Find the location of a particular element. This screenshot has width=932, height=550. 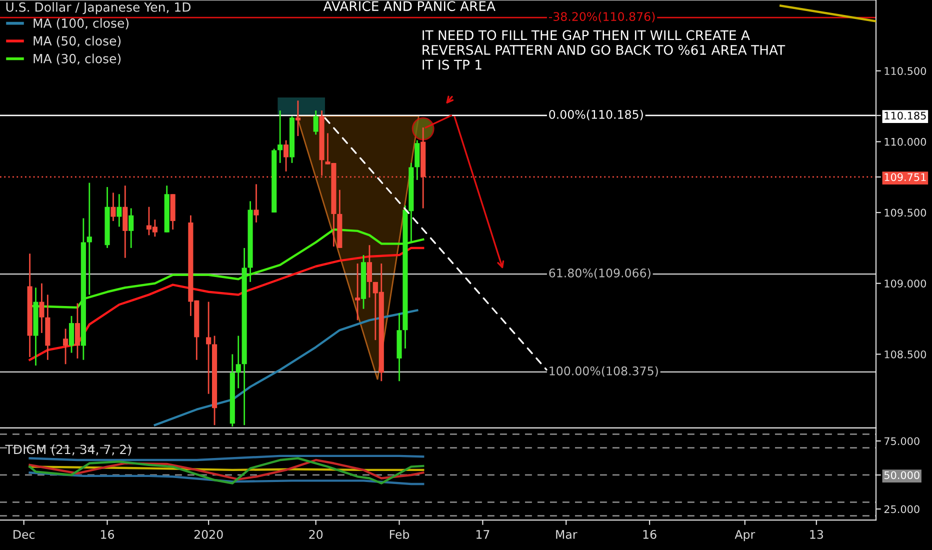

legend-label: MA (30, close) is located at coordinates (77, 59).